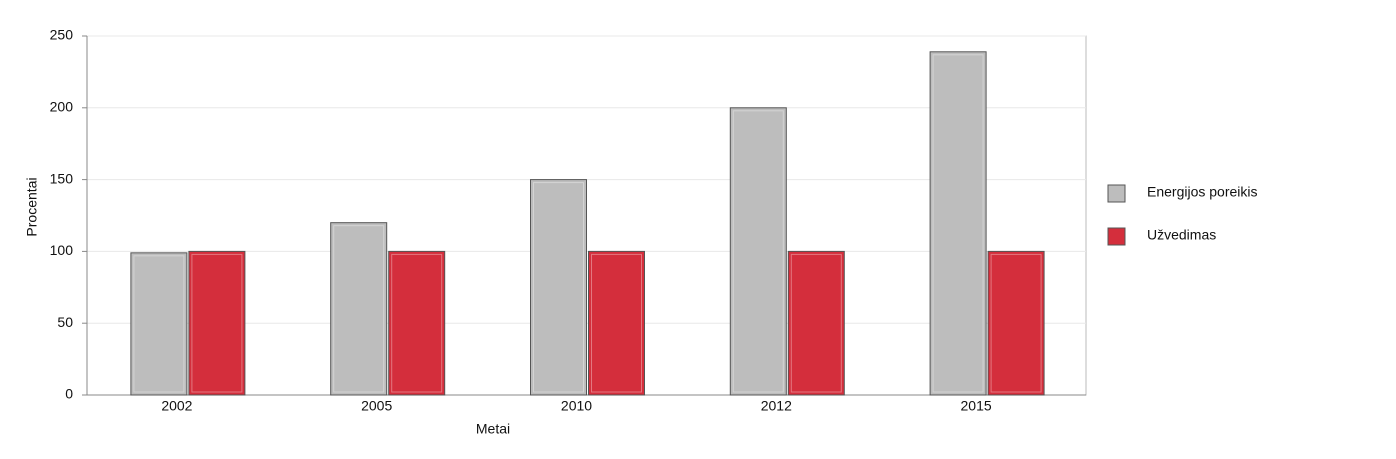  I want to click on y-axis-label: Procentai, so click(32, 206).